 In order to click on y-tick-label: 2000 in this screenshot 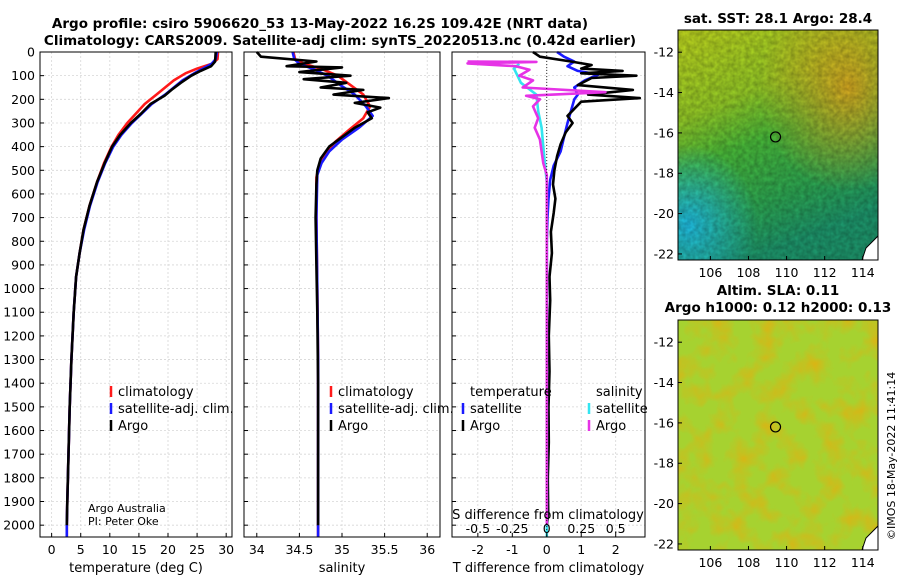, I will do `click(19, 525)`.